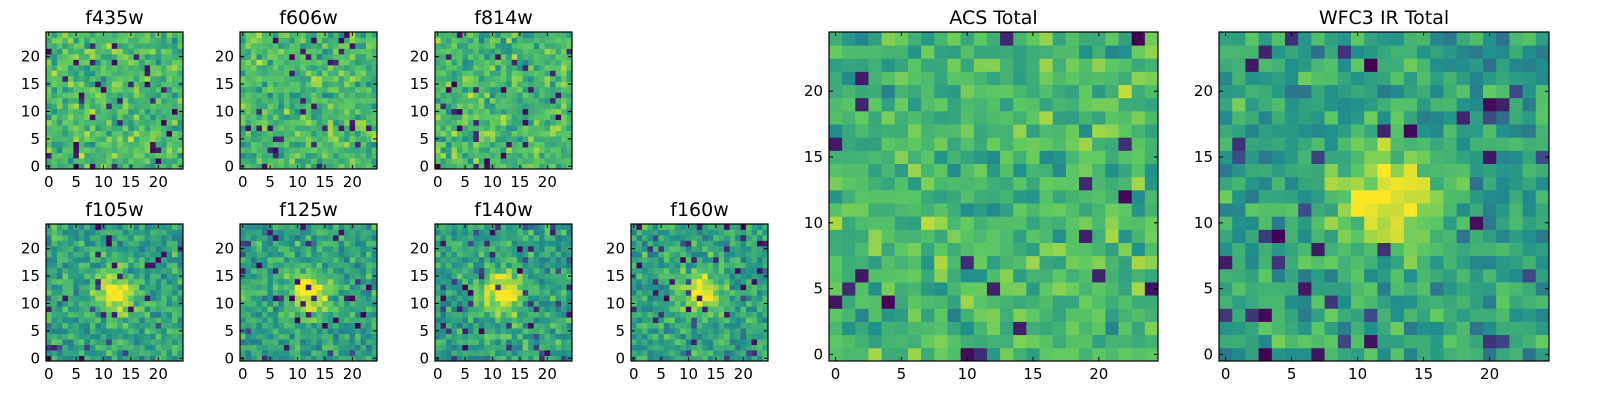  I want to click on heatmap-cells, so click(700, 293).